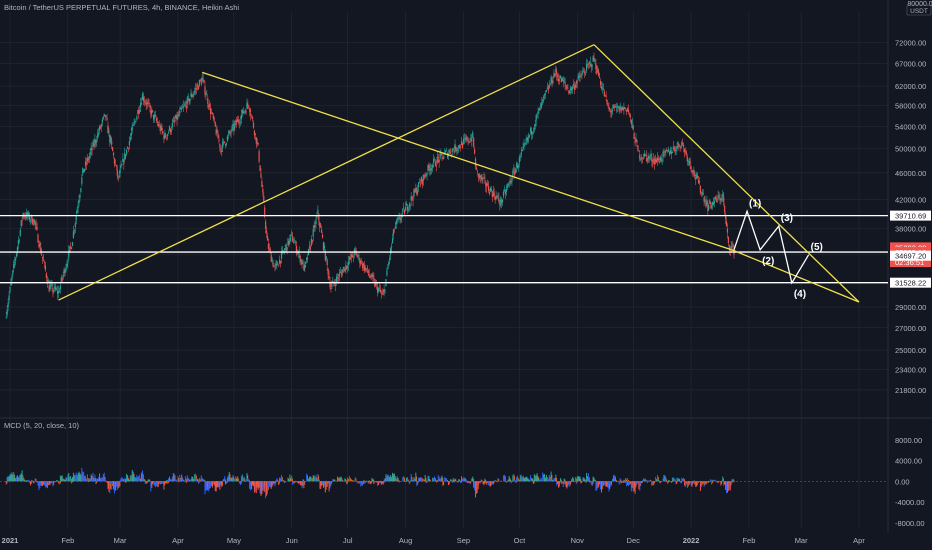  I want to click on wave-label: (2), so click(768, 261).